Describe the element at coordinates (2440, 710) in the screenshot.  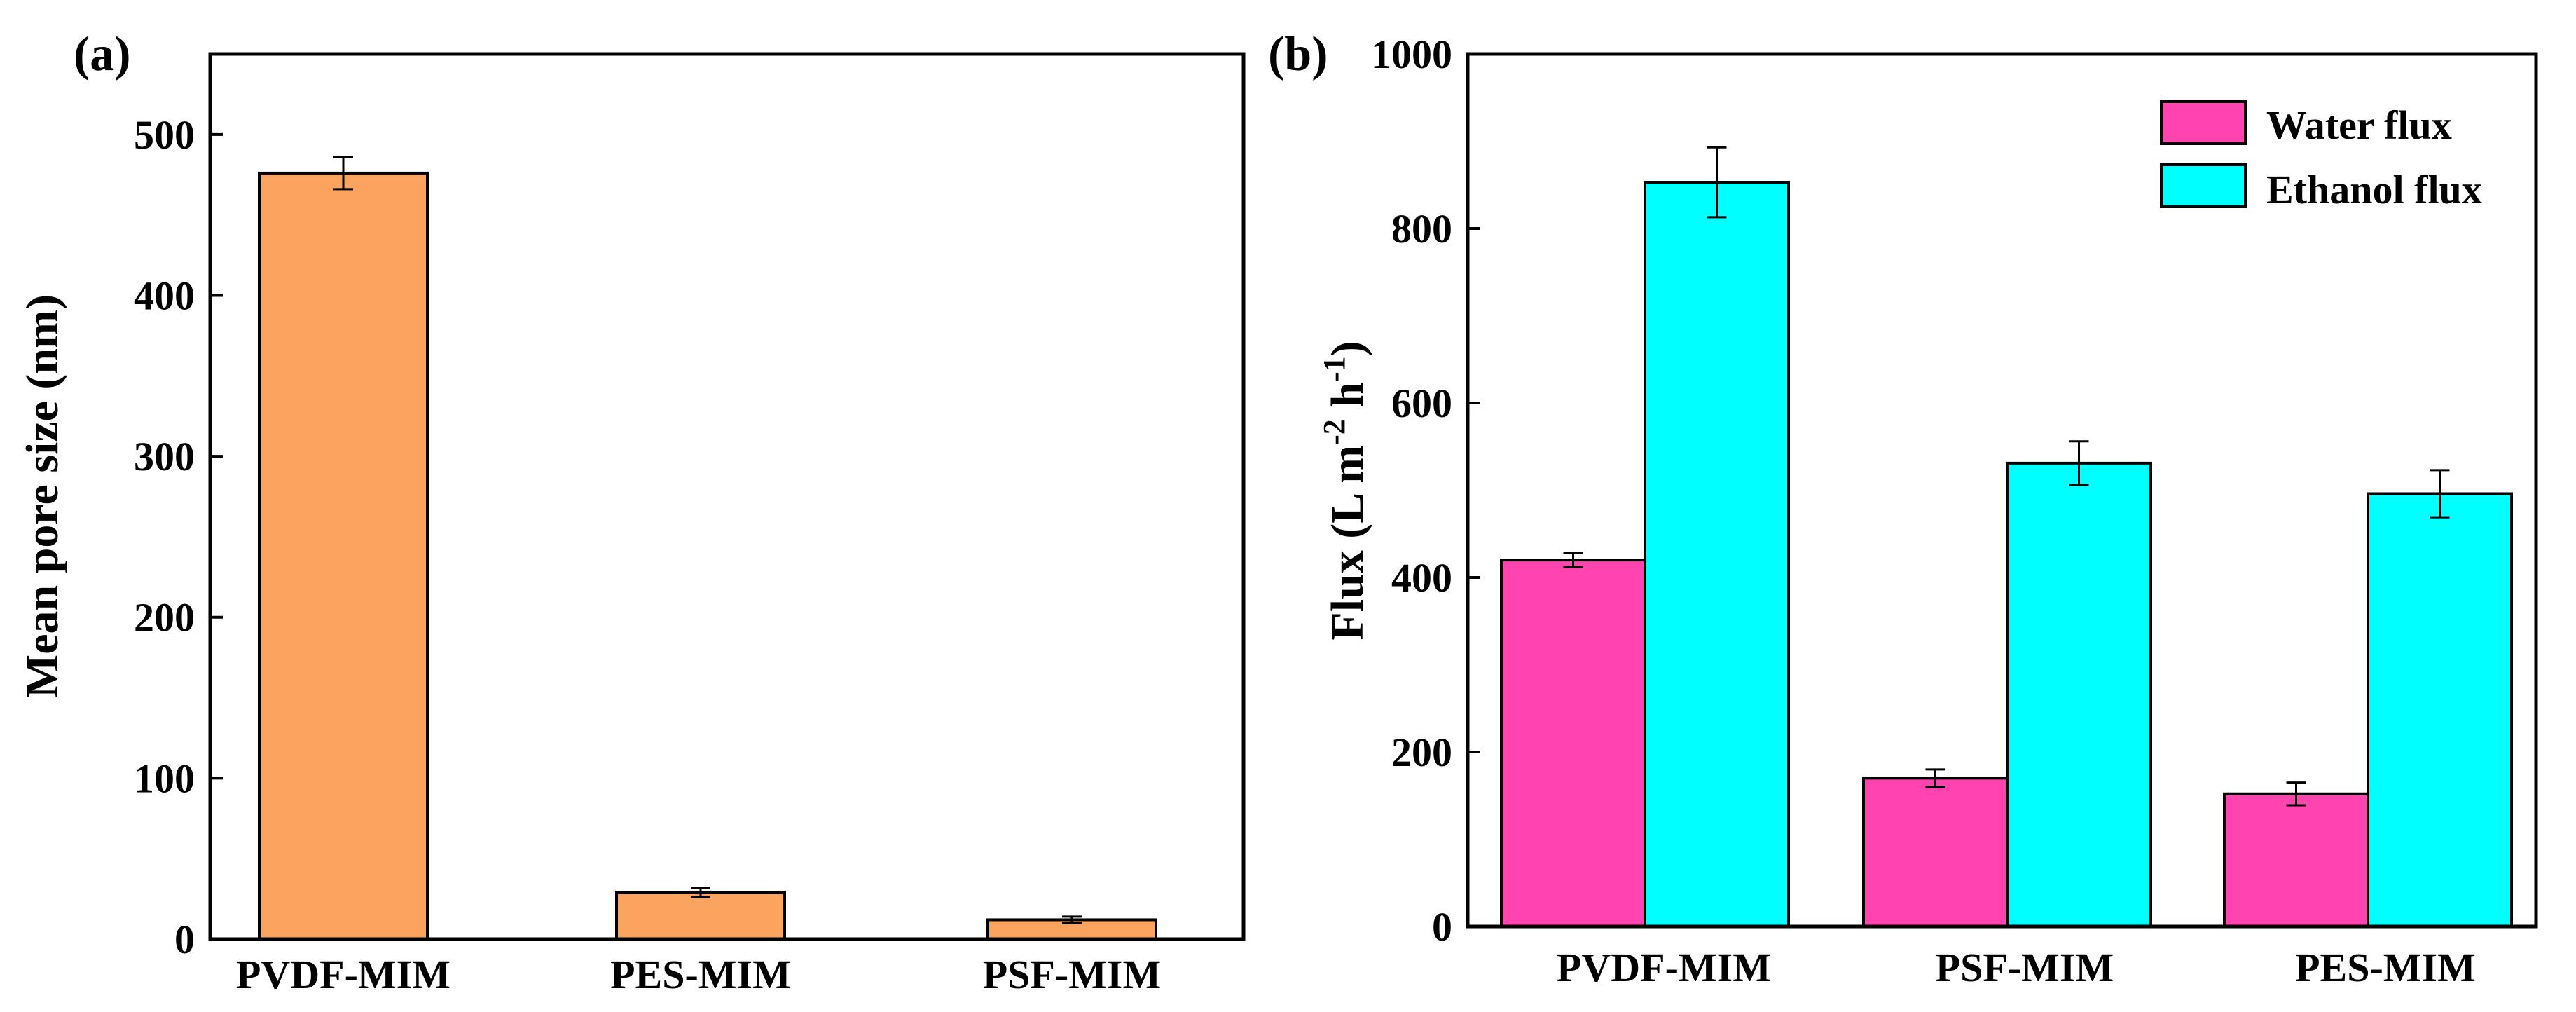
I see `panel-b-bar-ethanol-flux-pes-mim` at that location.